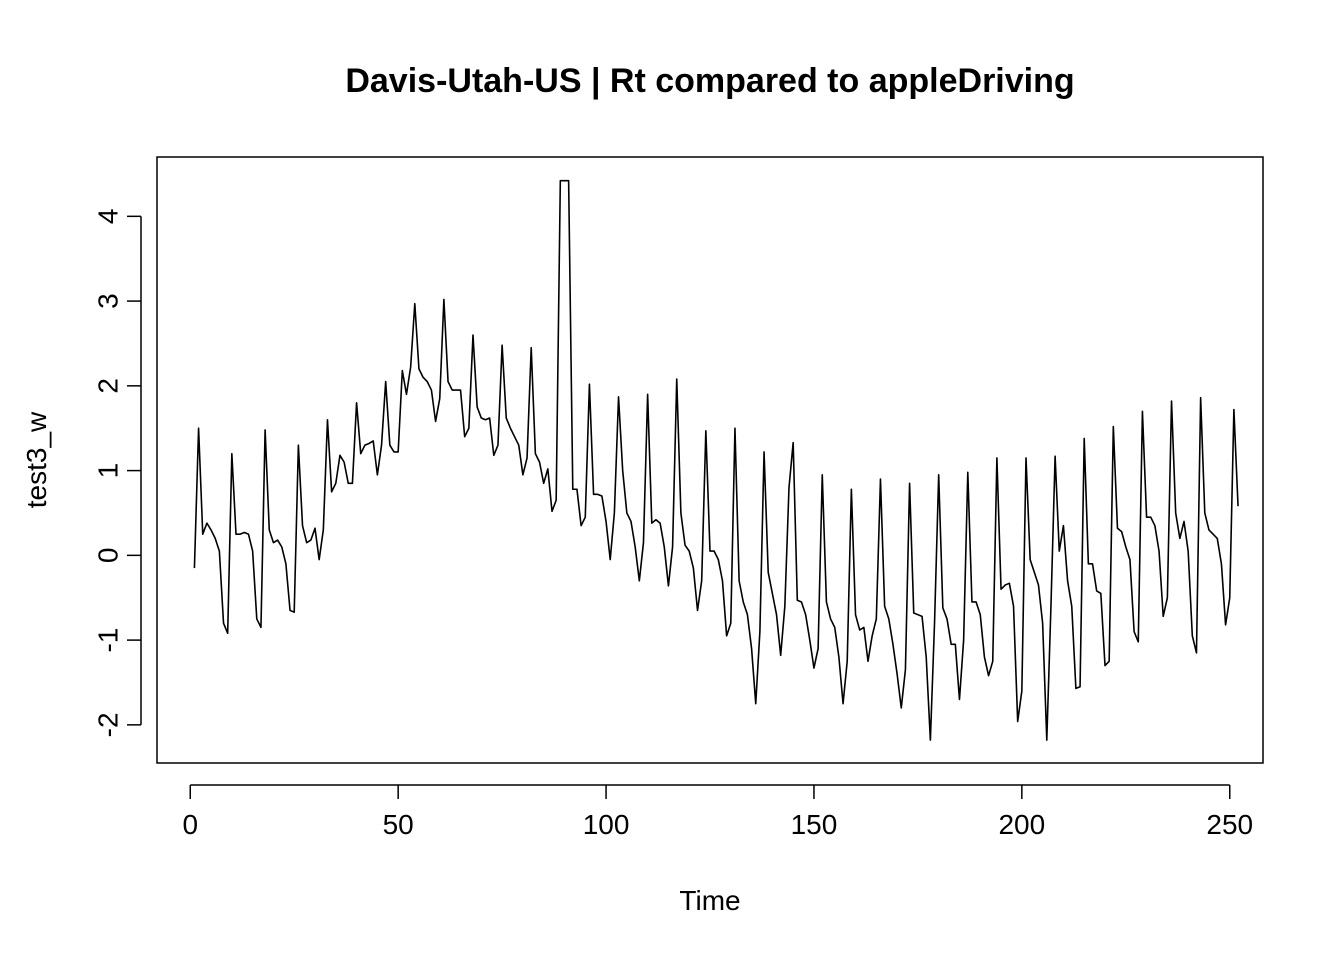 This screenshot has width=1344, height=960. What do you see at coordinates (717, 812) in the screenshot?
I see `x-axis: 0 50 100 150 200 250` at bounding box center [717, 812].